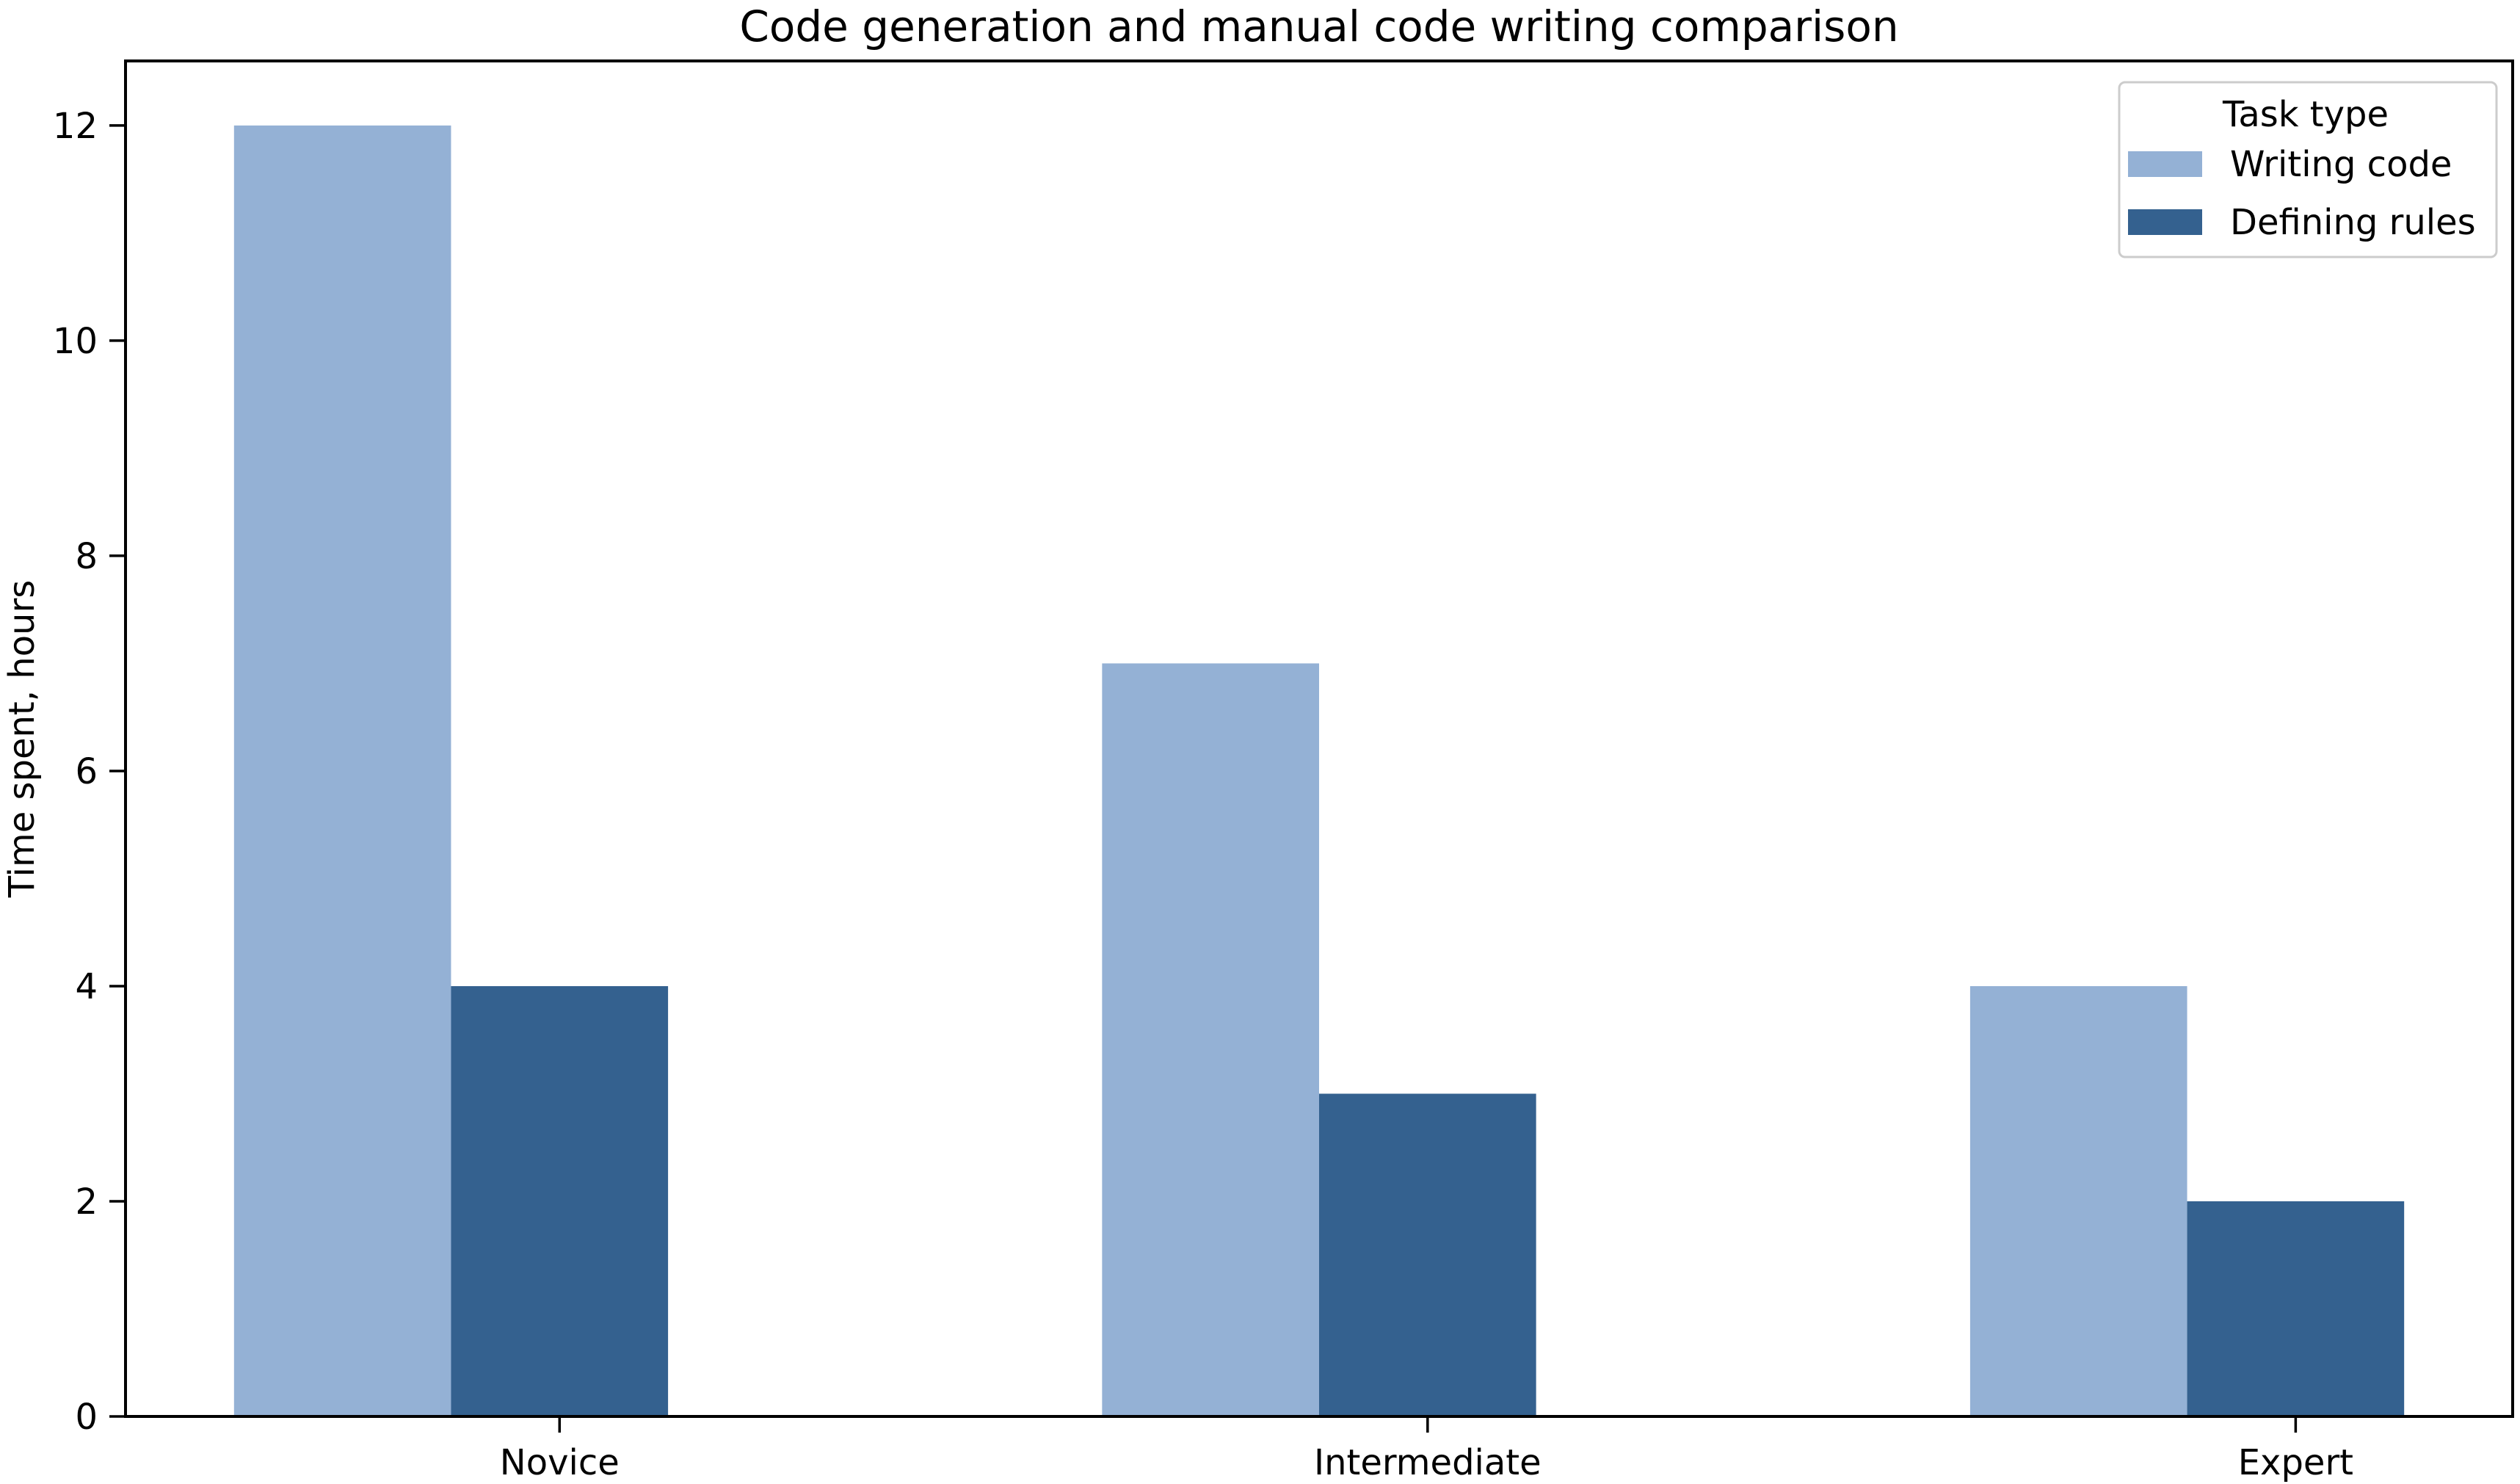  I want to click on bar-novice-writing-code, so click(342, 770).